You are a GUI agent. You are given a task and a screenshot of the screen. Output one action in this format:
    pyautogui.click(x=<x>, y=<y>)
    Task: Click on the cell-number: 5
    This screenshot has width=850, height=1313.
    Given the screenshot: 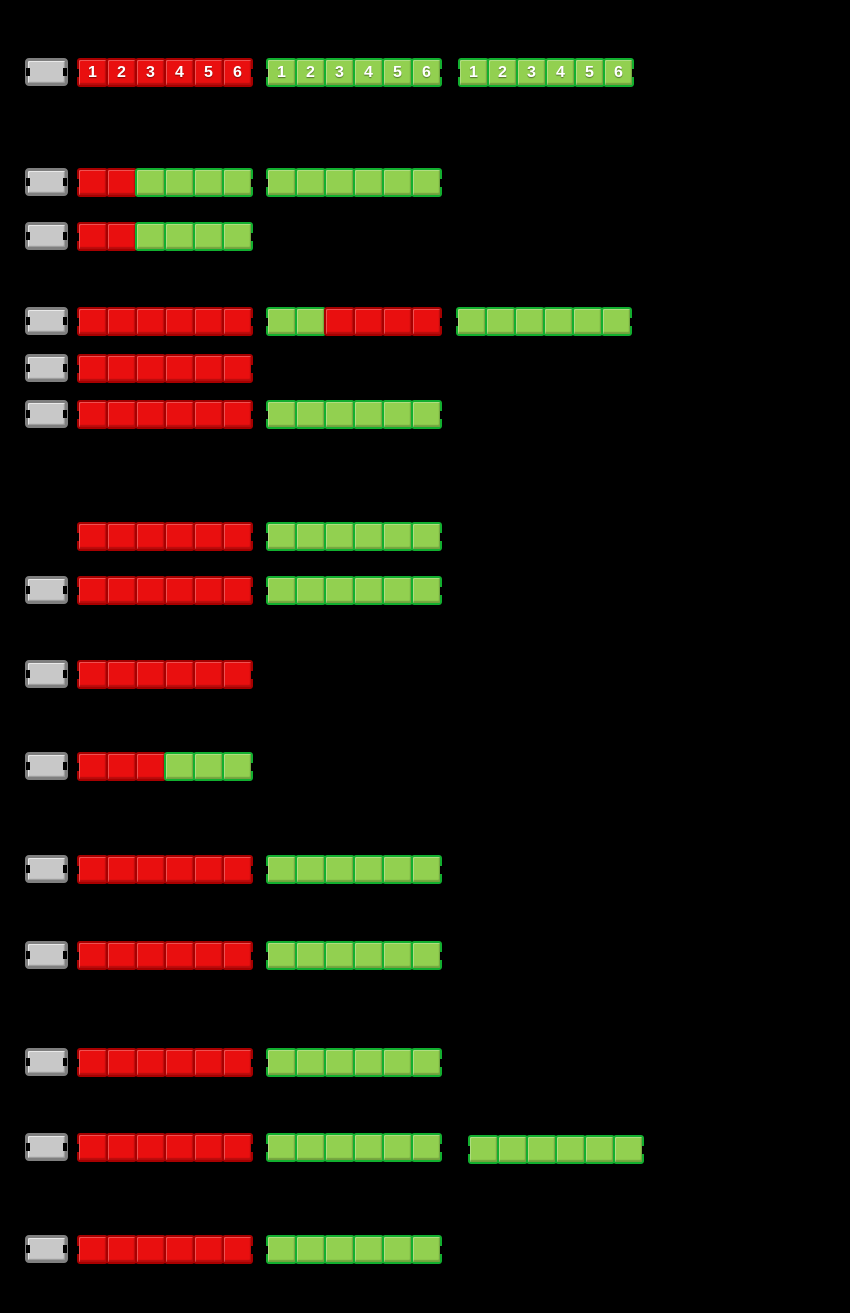 What is the action you would take?
    pyautogui.click(x=208, y=72)
    